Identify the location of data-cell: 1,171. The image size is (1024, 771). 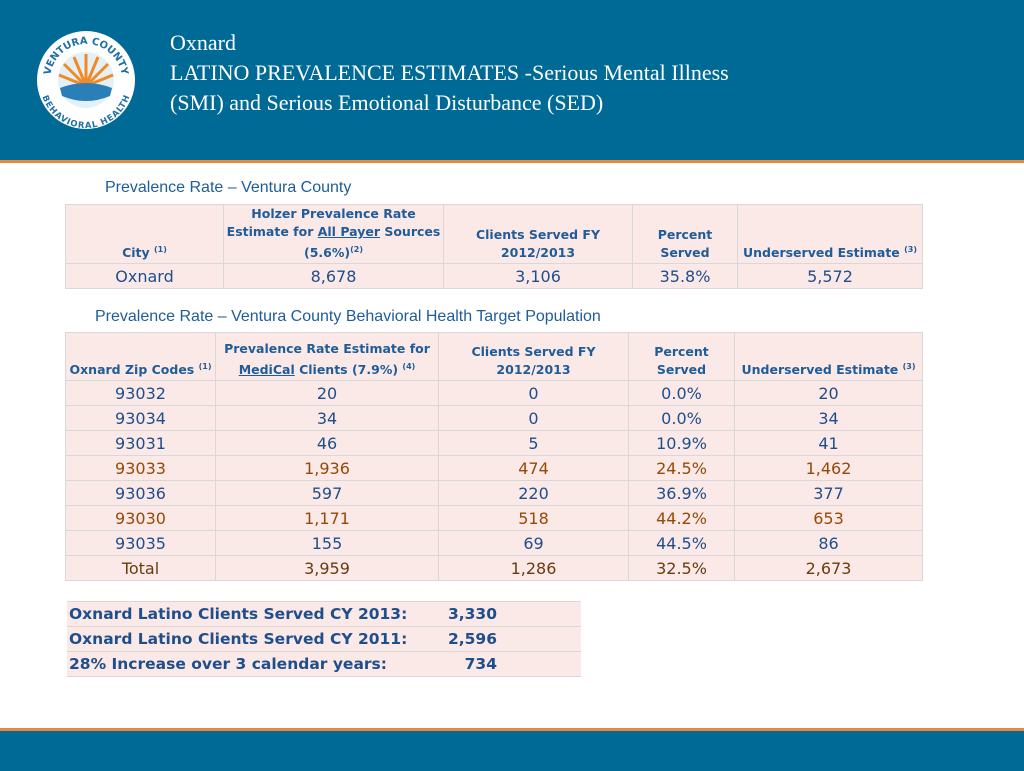
(327, 518).